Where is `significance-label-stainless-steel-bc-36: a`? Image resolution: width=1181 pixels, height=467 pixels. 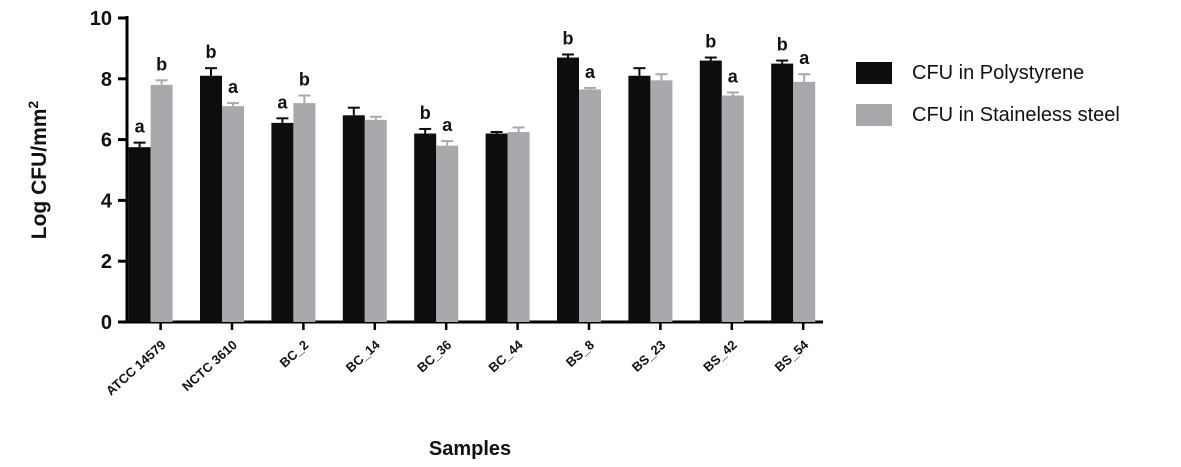 significance-label-stainless-steel-bc-36: a is located at coordinates (447, 125).